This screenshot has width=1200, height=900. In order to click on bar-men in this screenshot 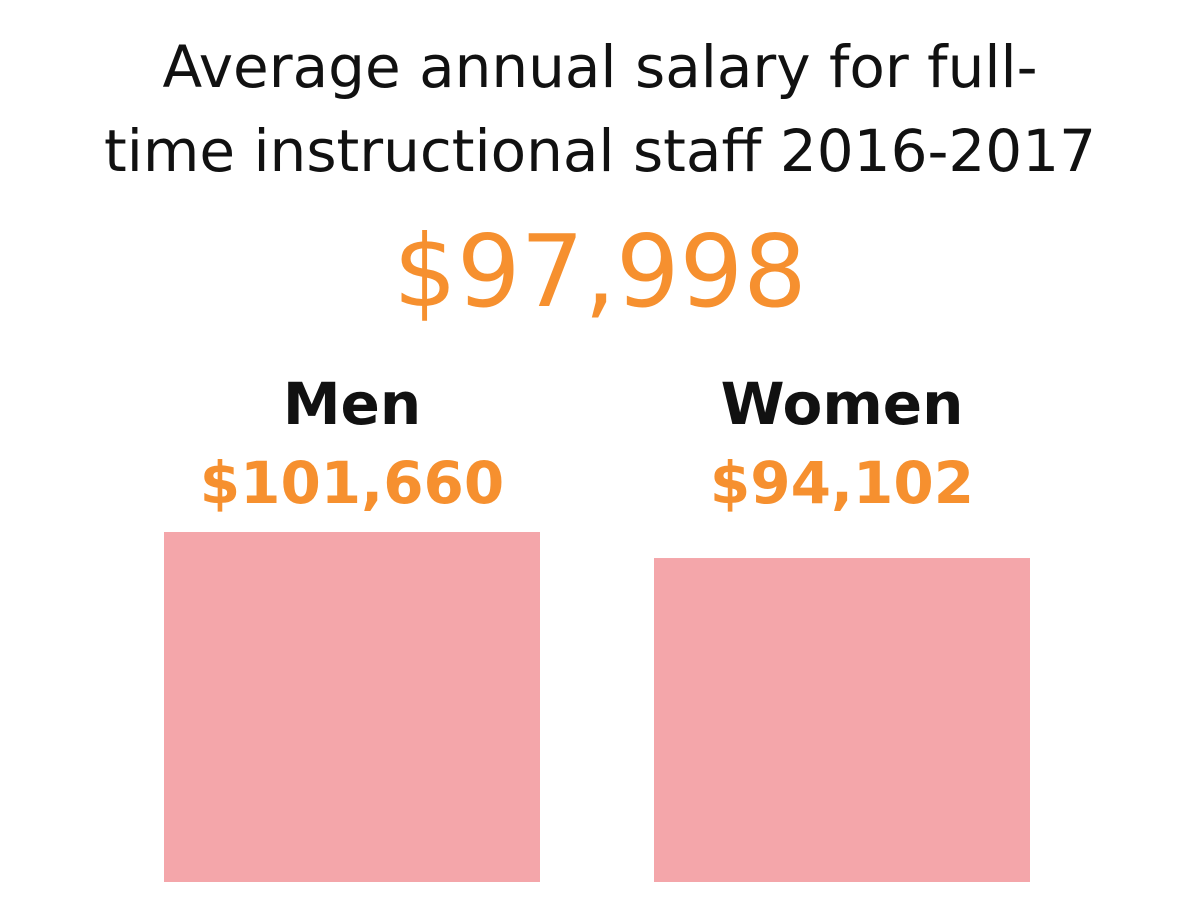, I will do `click(352, 707)`.